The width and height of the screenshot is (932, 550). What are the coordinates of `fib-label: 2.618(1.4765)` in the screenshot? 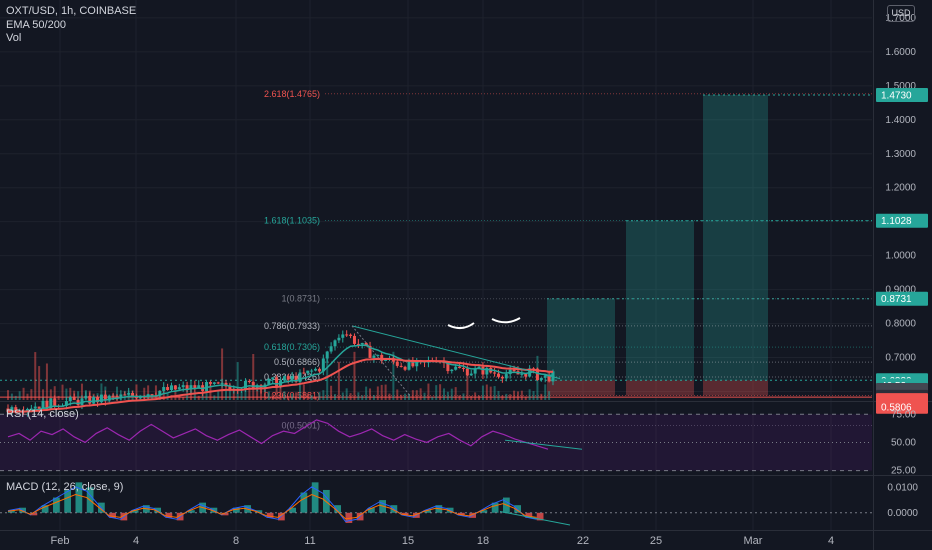 It's located at (292, 94).